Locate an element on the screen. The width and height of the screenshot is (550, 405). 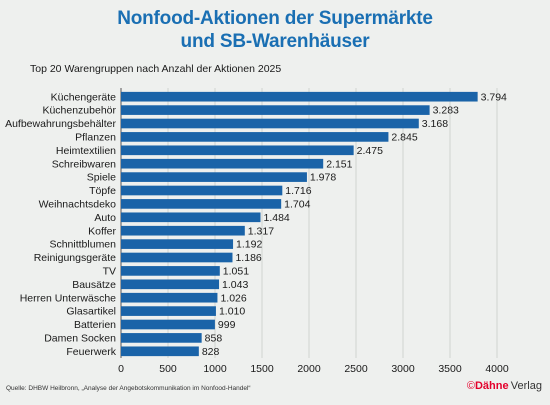
chart-title-line-1: Nonfood-Aktionen der Supermärkte is located at coordinates (275, 18).